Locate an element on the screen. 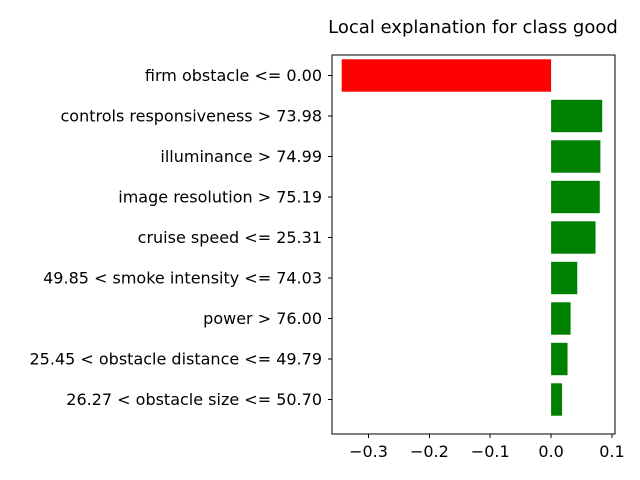  x-ticks-group: −0.3 −0.2 −0.1 0.0 0.1 is located at coordinates (487, 447).